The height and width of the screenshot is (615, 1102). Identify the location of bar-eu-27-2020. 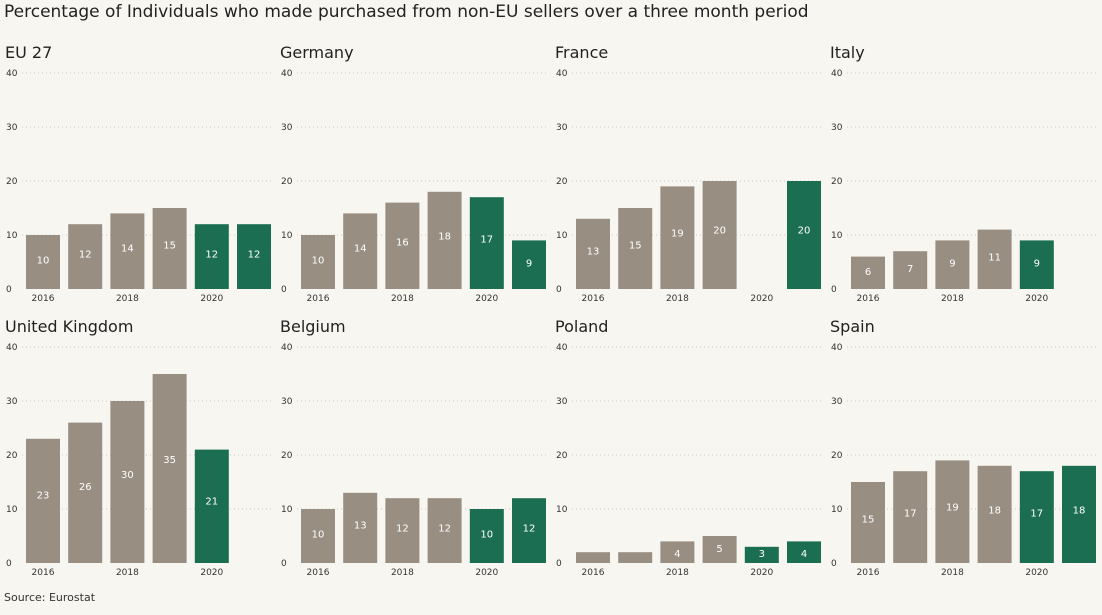
(211, 256).